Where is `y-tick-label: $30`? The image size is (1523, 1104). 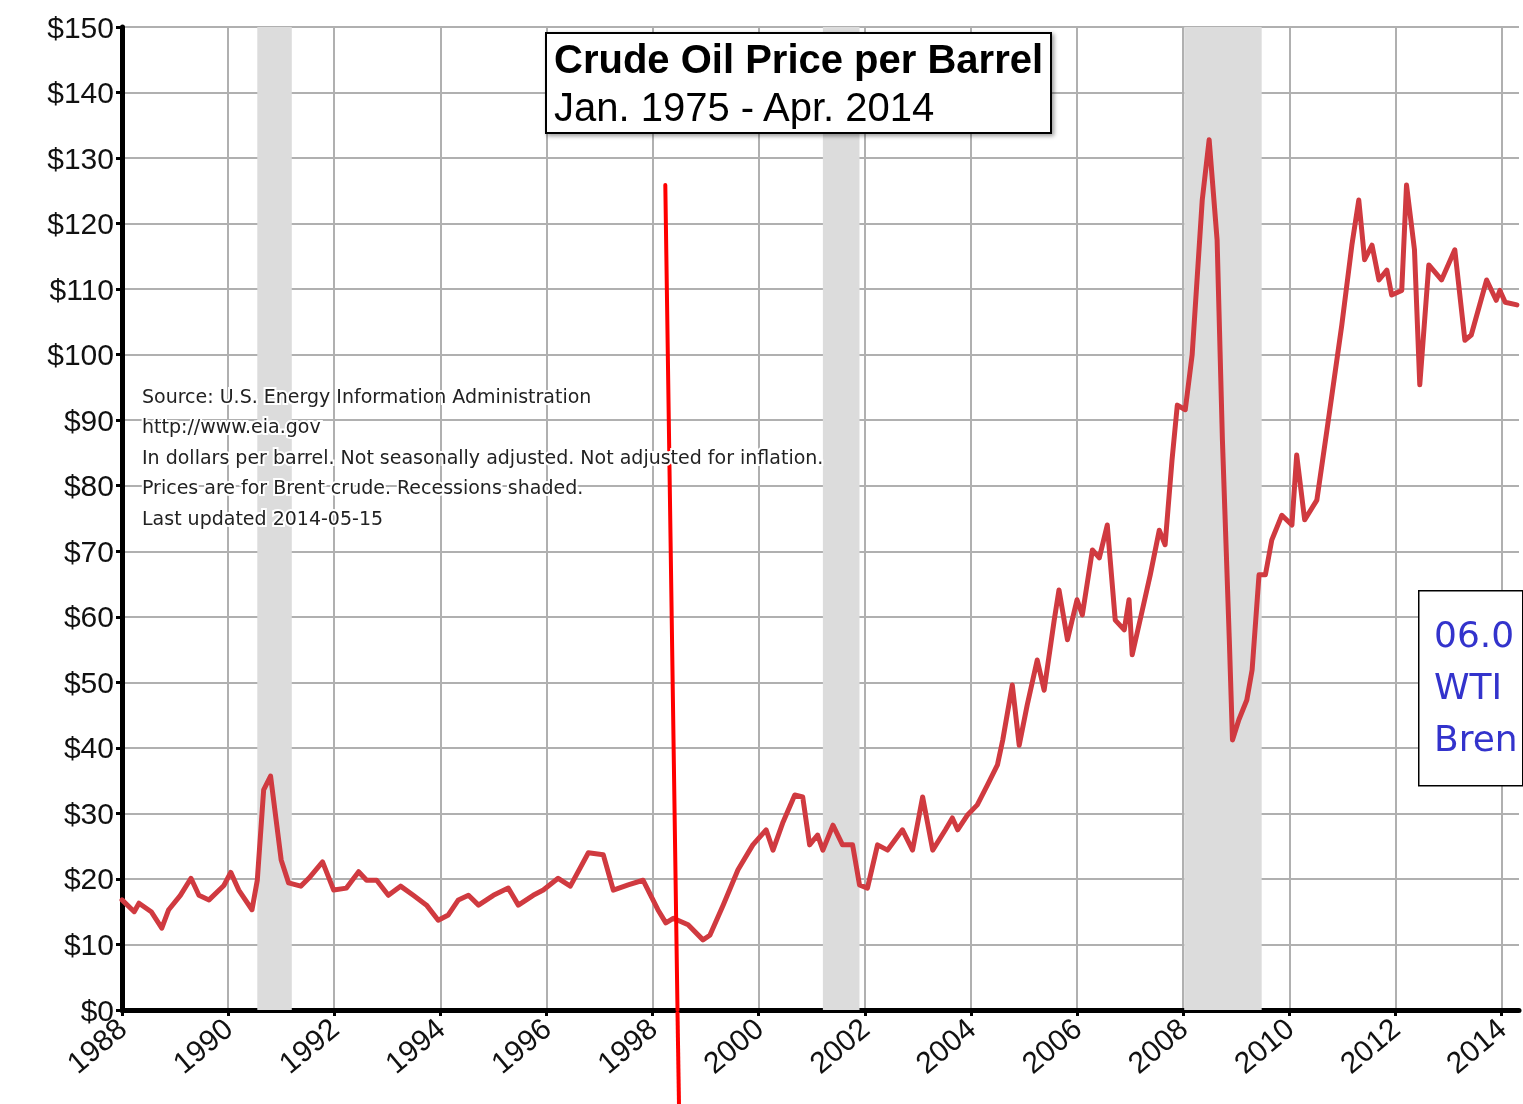 y-tick-label: $30 is located at coordinates (88, 813).